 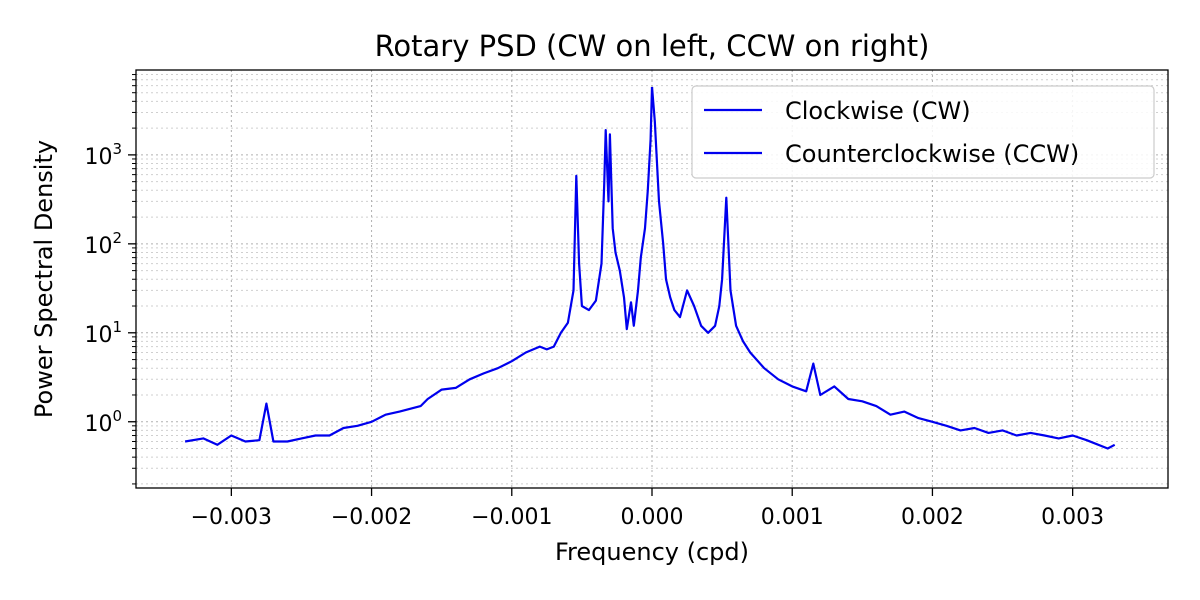 I want to click on y-tick-label: 10¹, so click(x=103, y=333).